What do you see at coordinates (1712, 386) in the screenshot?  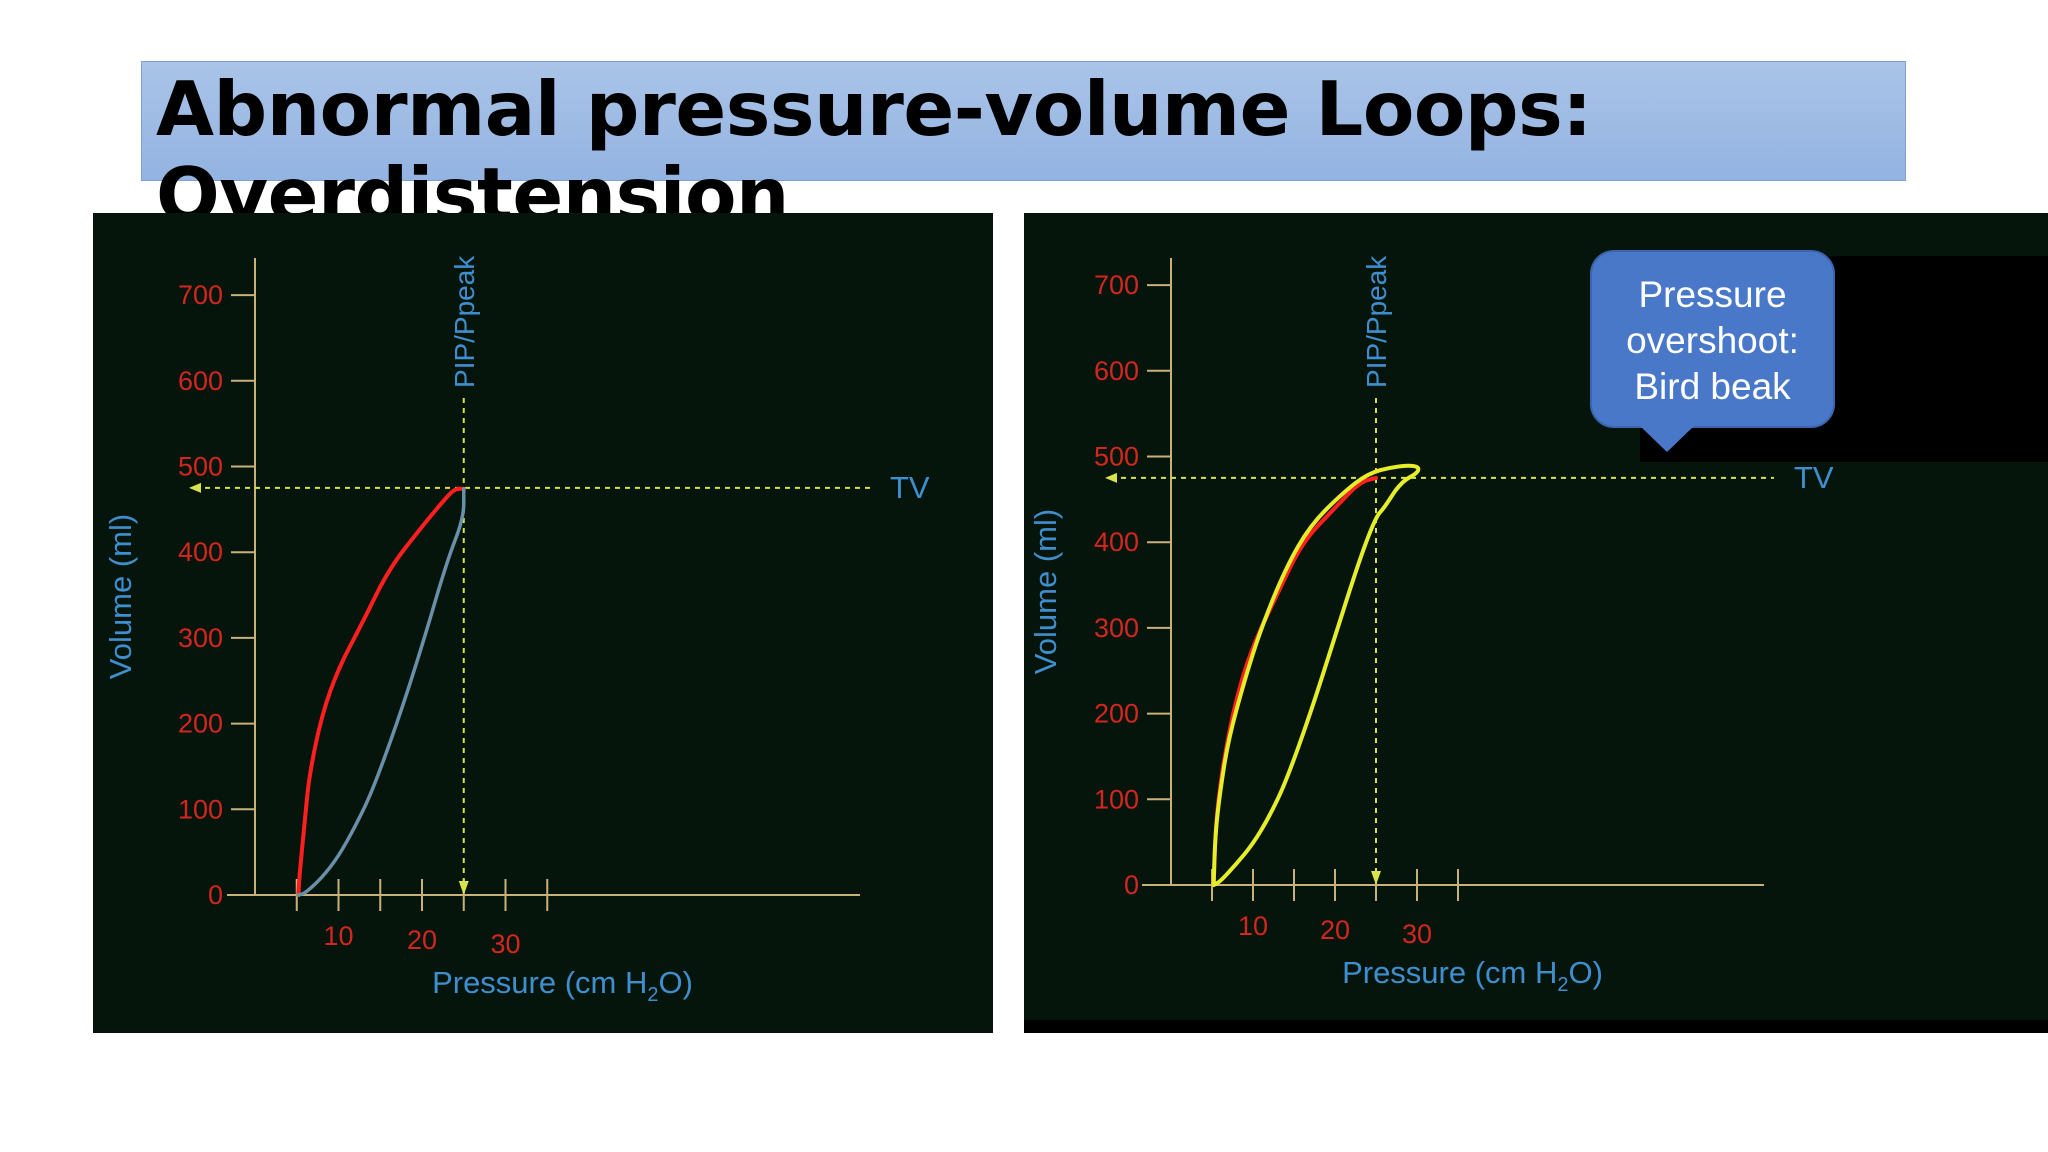 I see `callout-line-3: Bird beak` at bounding box center [1712, 386].